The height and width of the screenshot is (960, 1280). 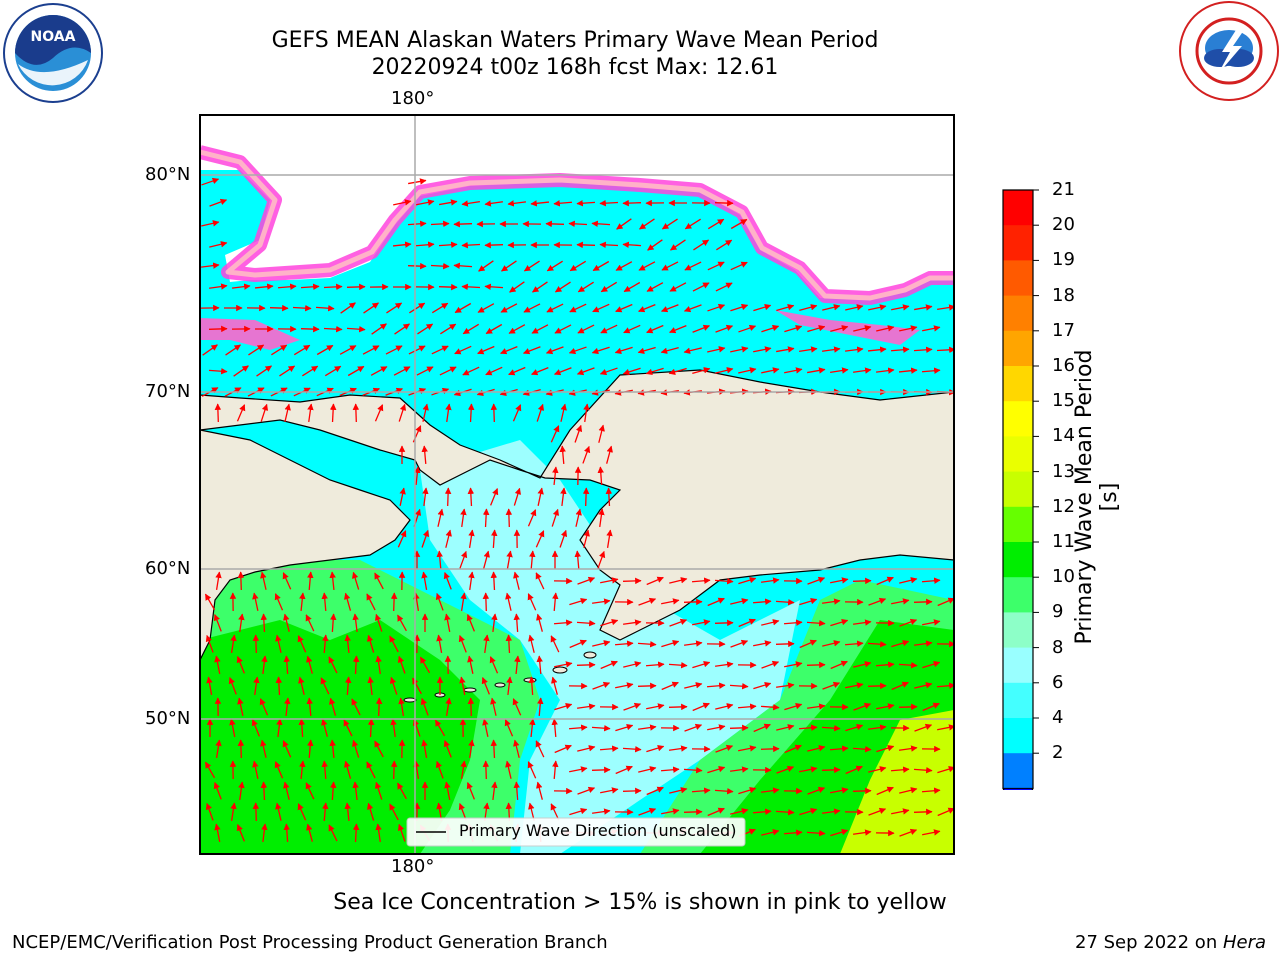 What do you see at coordinates (1063, 365) in the screenshot?
I see `colorbar-tick-label: 16` at bounding box center [1063, 365].